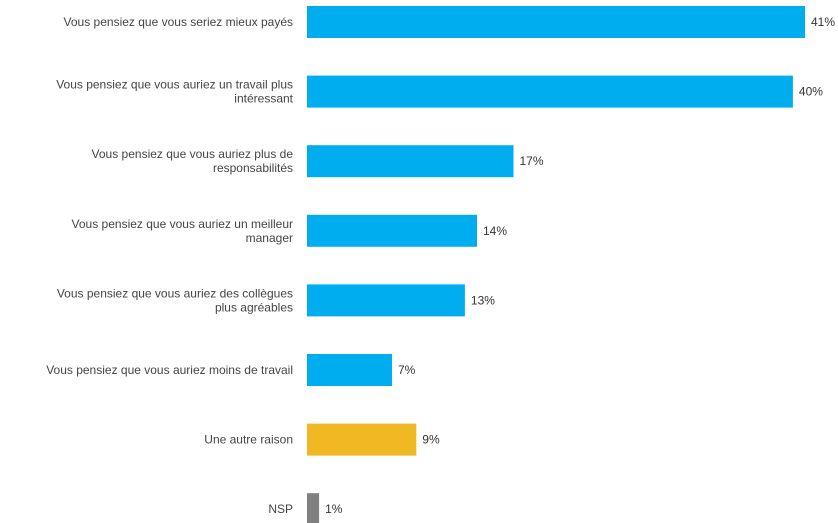 Image resolution: width=838 pixels, height=523 pixels. What do you see at coordinates (495, 231) in the screenshot?
I see `value-label-3: 14%` at bounding box center [495, 231].